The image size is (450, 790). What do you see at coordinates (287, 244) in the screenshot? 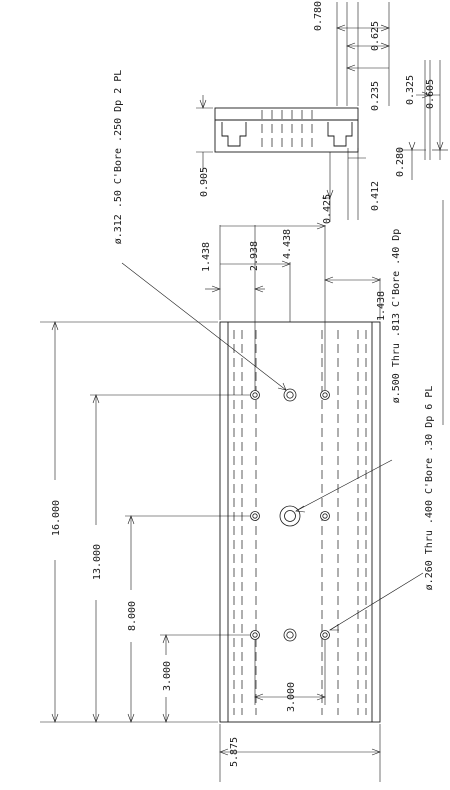
I see `dimension-4438-label: 4.438` at bounding box center [287, 244].